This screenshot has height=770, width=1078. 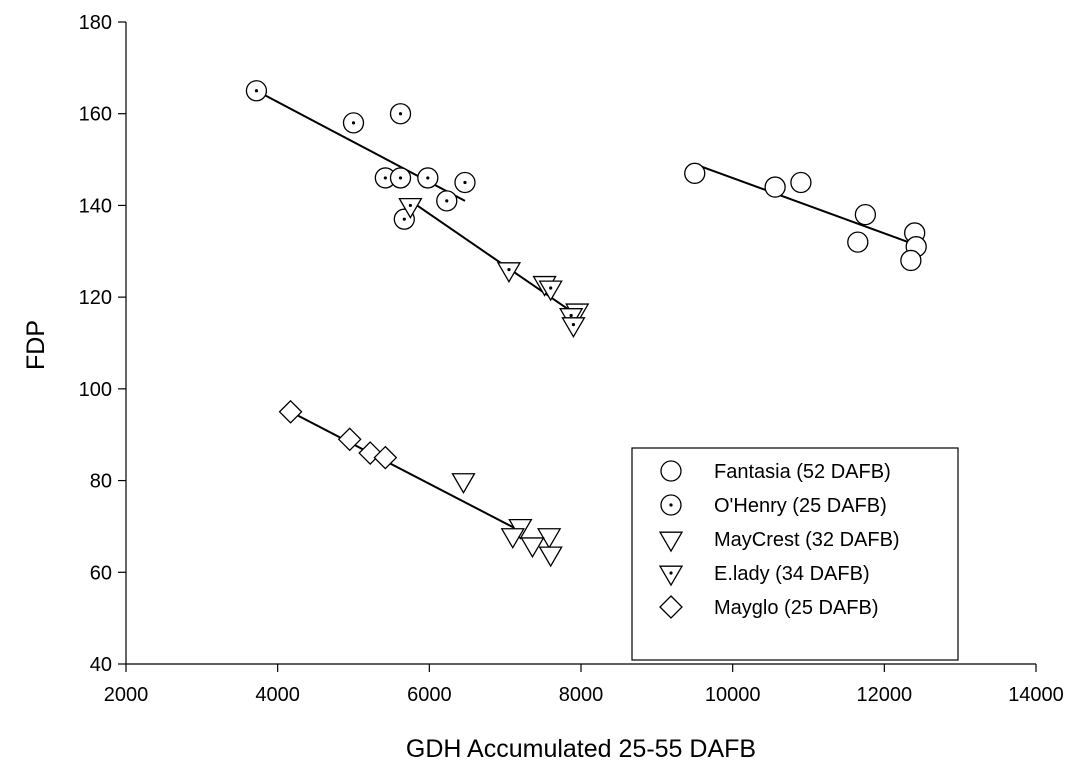 What do you see at coordinates (429, 695) in the screenshot?
I see `x-tick-label: 6000` at bounding box center [429, 695].